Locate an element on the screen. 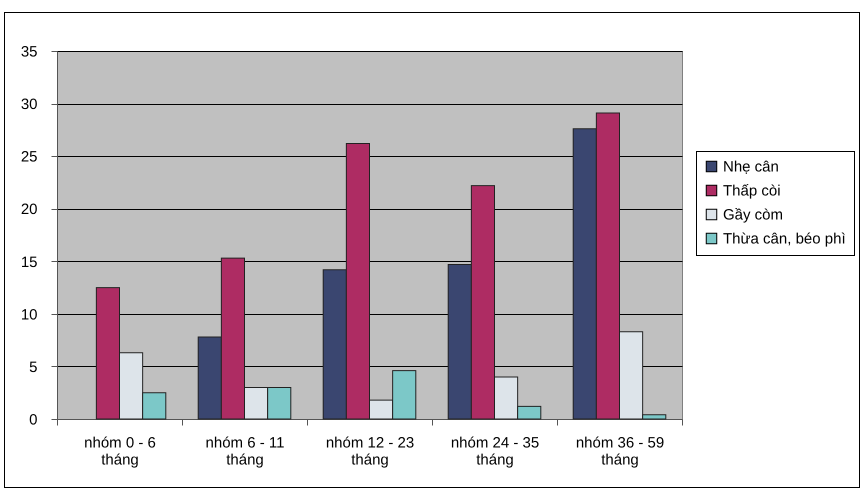  y-tick-label: 35 is located at coordinates (29, 52).